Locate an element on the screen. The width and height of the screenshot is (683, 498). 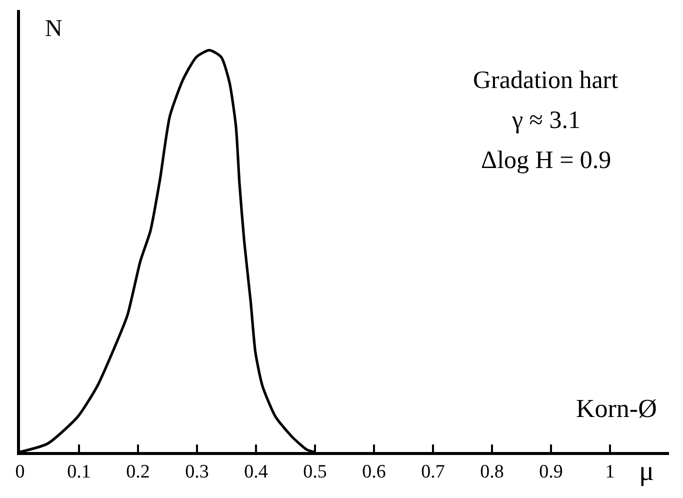
annotation: Δlog H = 0.9 is located at coordinates (546, 160).